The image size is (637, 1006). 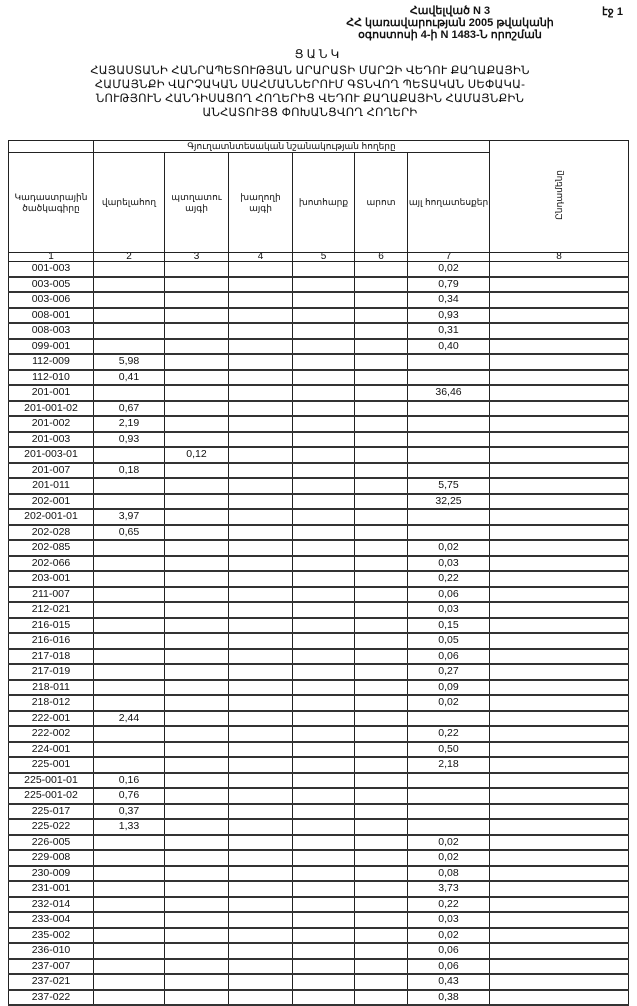 I want to click on cell-cadastral-code: 237-007, so click(x=51, y=966).